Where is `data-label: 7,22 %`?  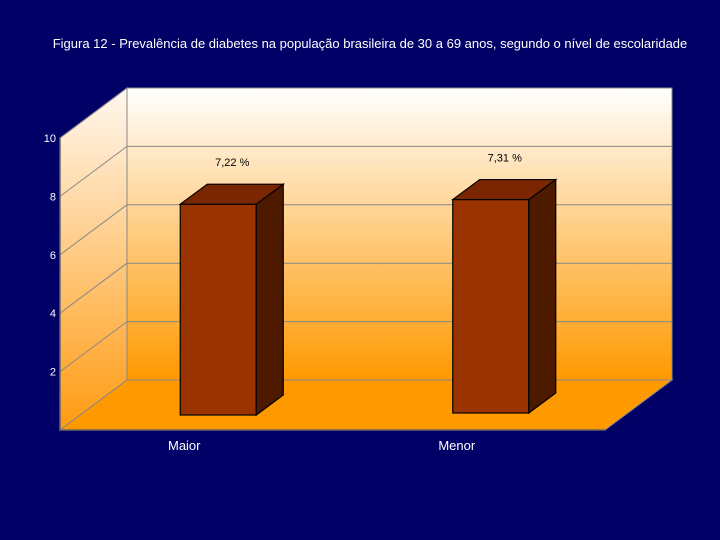
data-label: 7,22 % is located at coordinates (232, 163).